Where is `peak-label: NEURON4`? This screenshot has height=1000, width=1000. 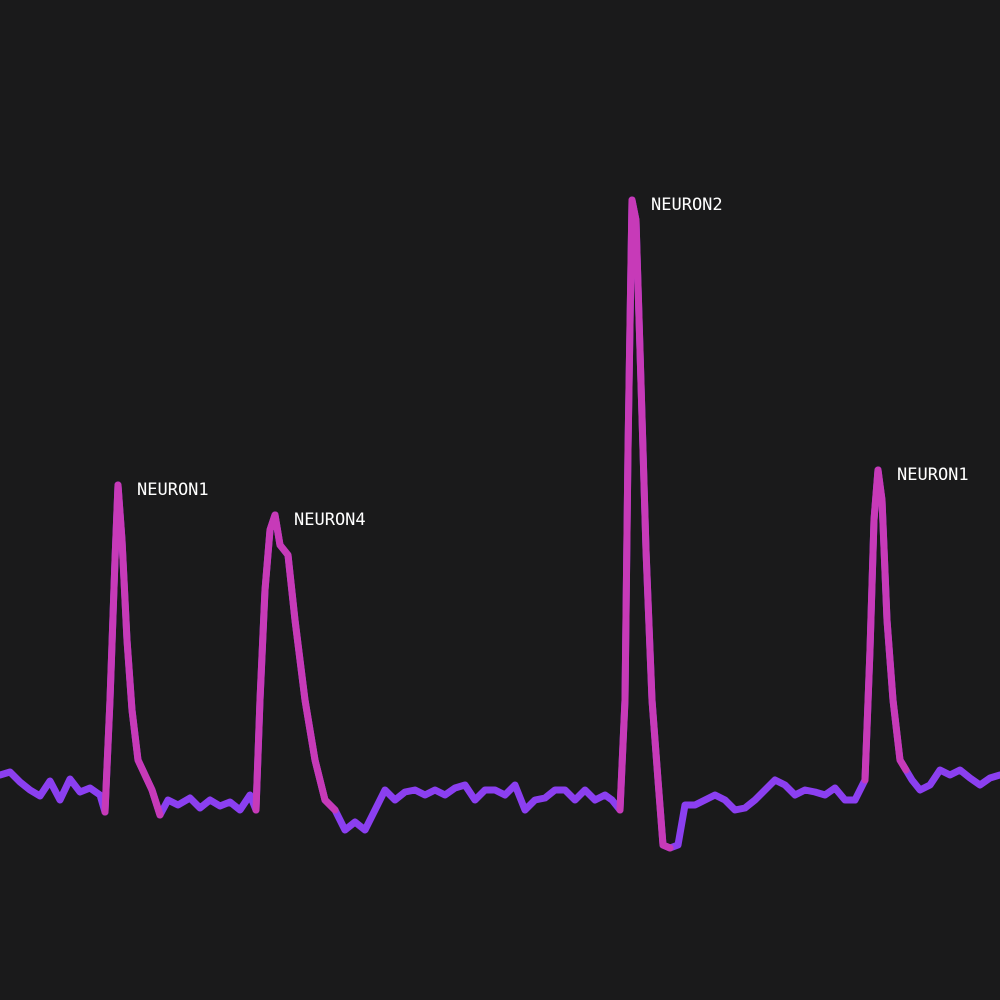 peak-label: NEURON4 is located at coordinates (330, 520).